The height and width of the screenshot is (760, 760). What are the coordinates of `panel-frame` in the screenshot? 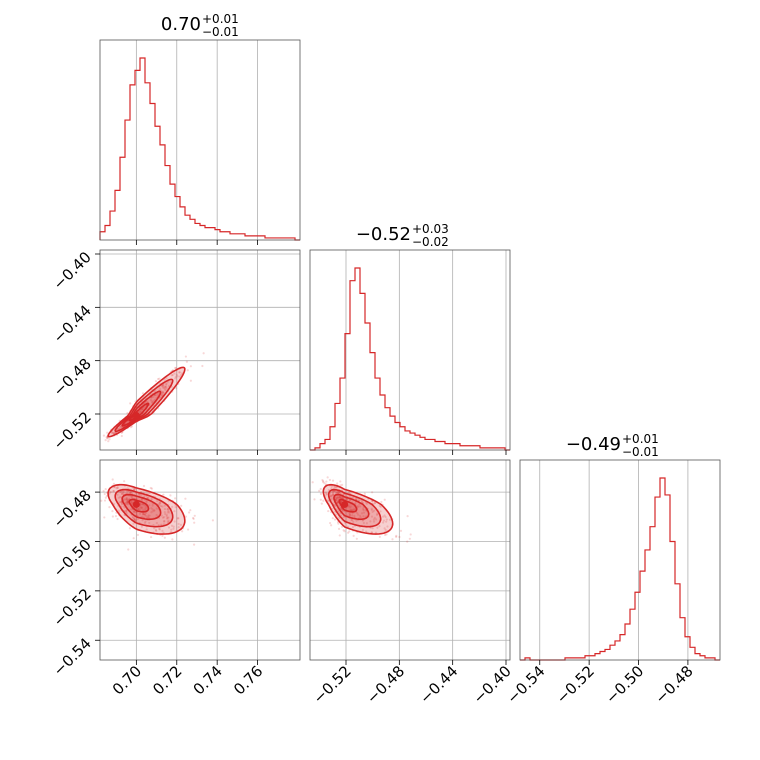 It's located at (200, 350).